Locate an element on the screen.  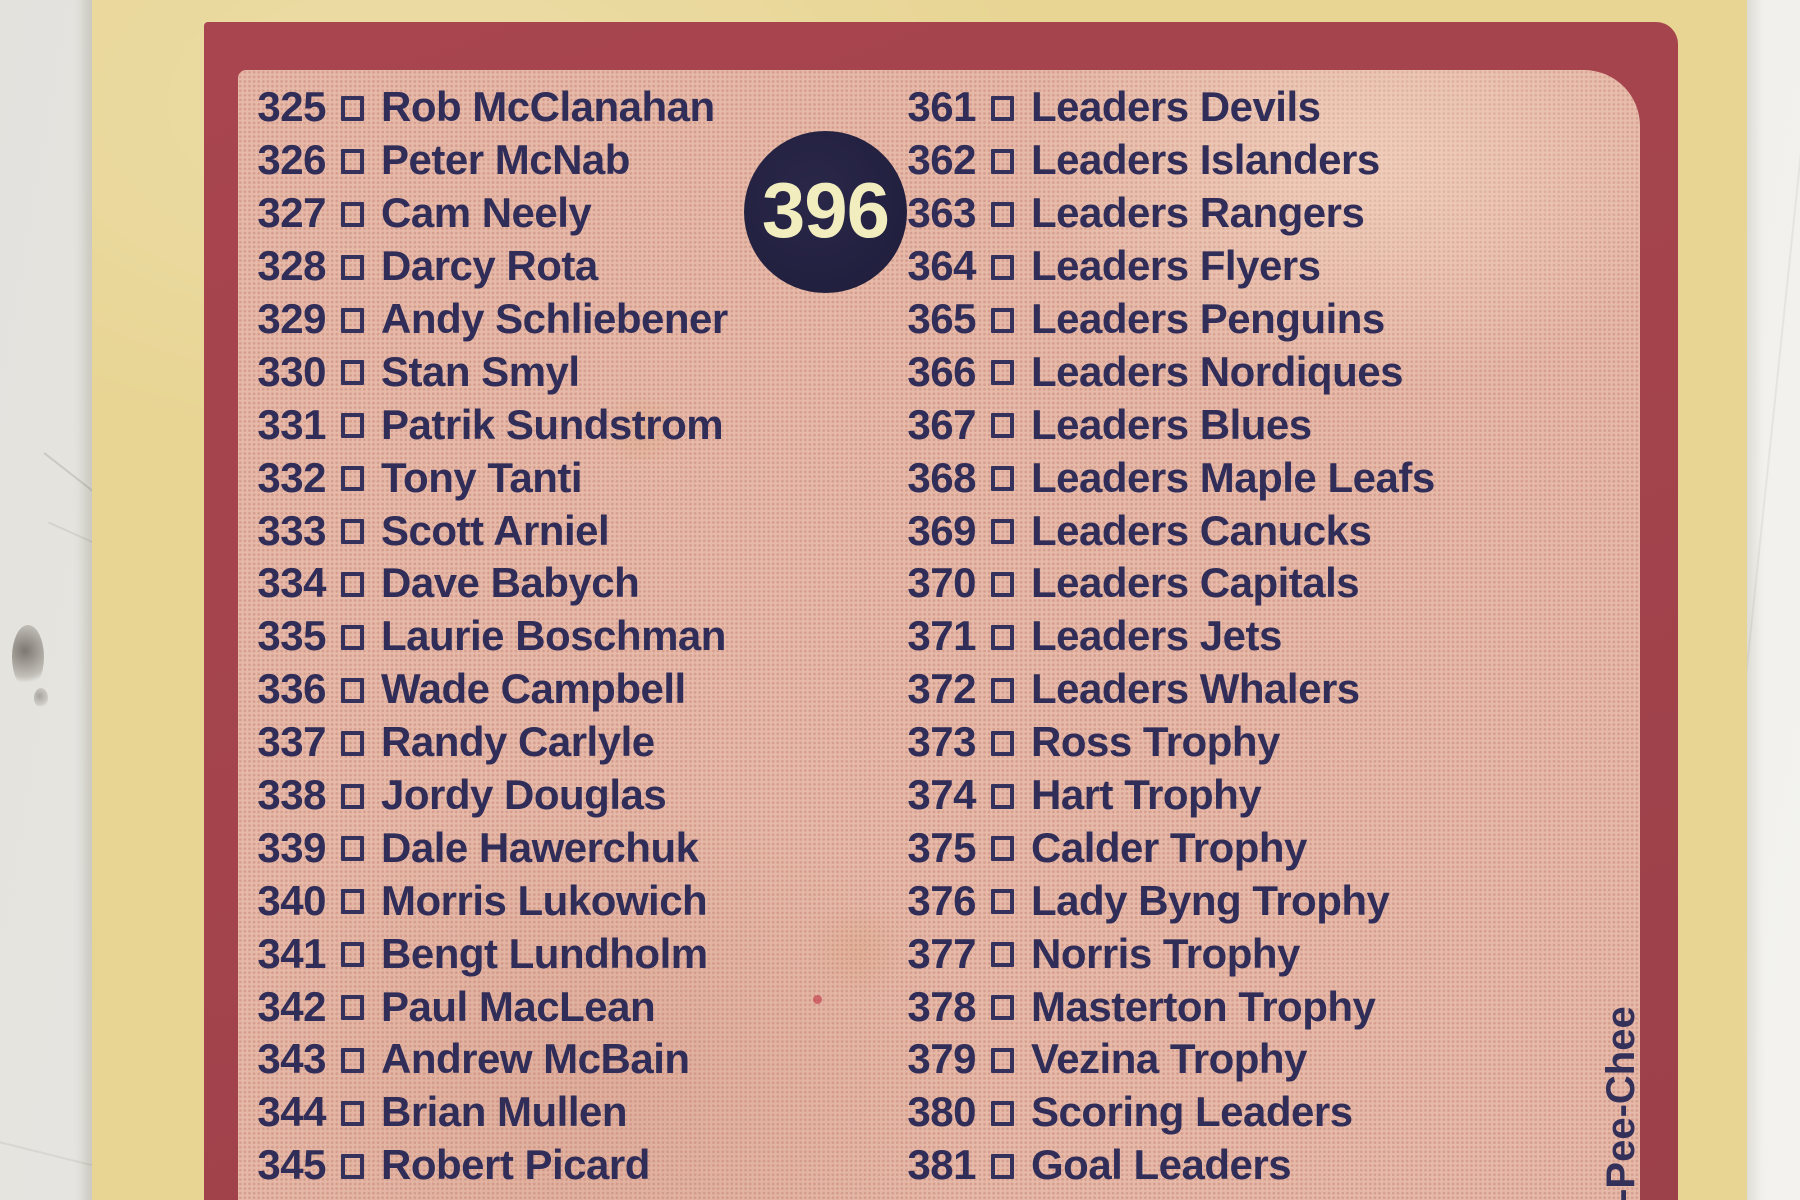
card-title: Leaders Whalers is located at coordinates (1195, 689).